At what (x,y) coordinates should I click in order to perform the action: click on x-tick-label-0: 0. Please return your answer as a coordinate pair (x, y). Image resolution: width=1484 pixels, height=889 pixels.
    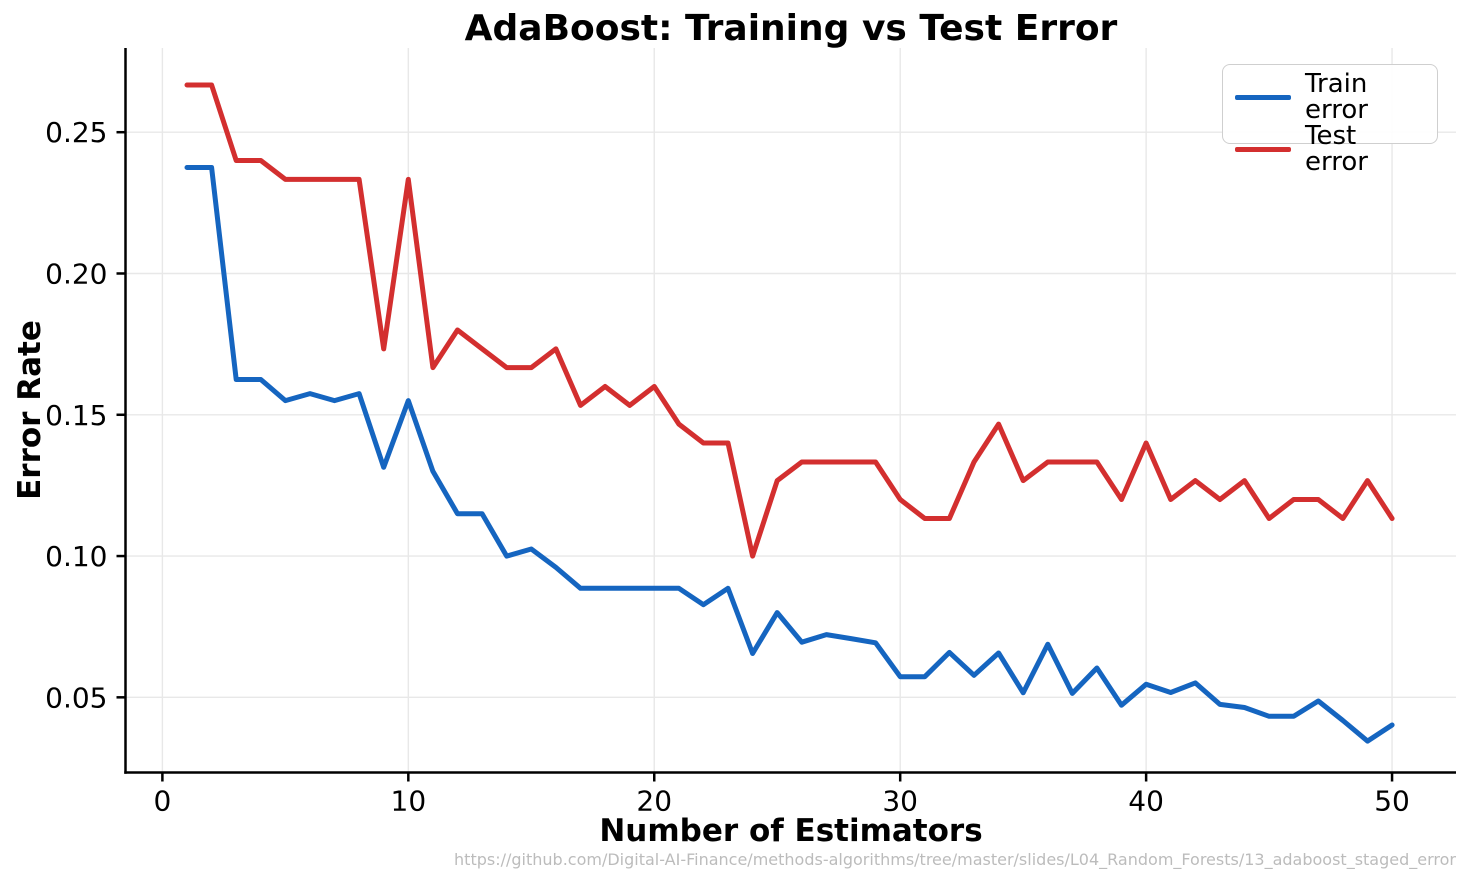
    Looking at the image, I should click on (162, 801).